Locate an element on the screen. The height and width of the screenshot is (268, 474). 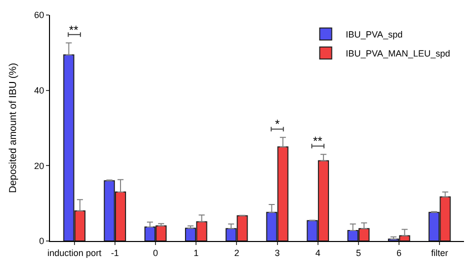
y-tick-label: 20 is located at coordinates (39, 165).